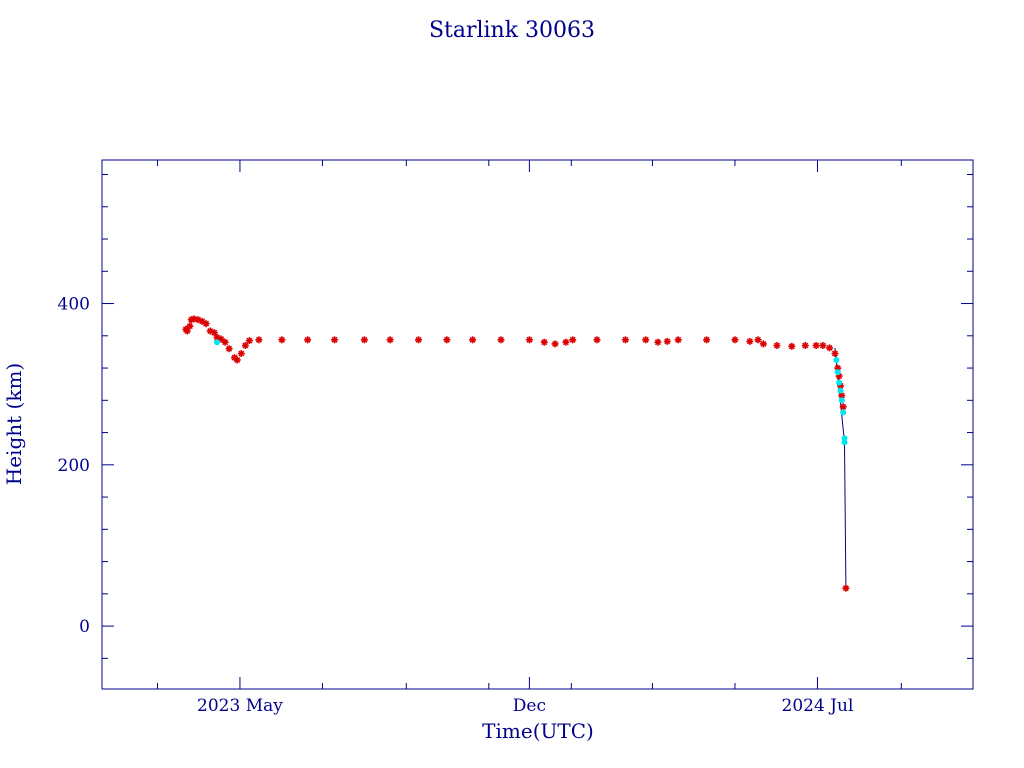 The image size is (1024, 768). What do you see at coordinates (74, 466) in the screenshot?
I see `y-tick-label: 200` at bounding box center [74, 466].